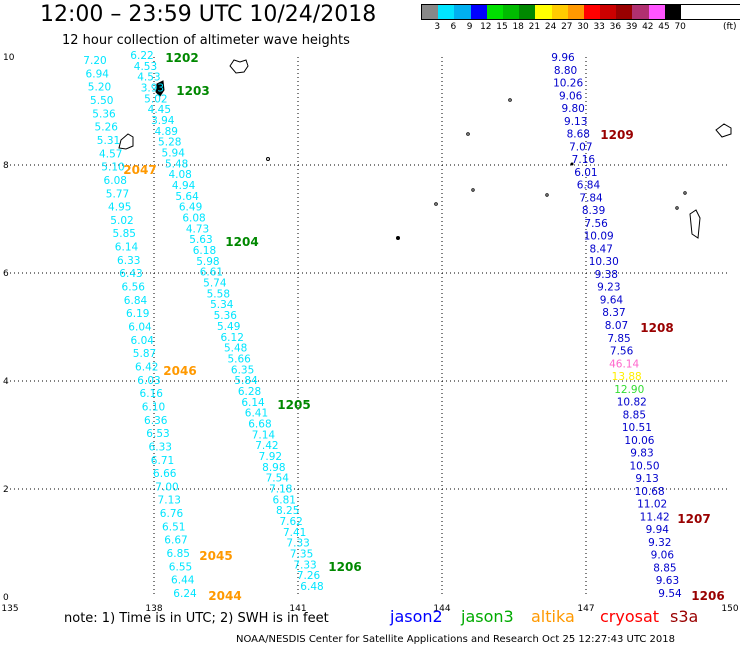  Describe the element at coordinates (6, 166) in the screenshot. I see `lat-tick-label: 8` at that location.